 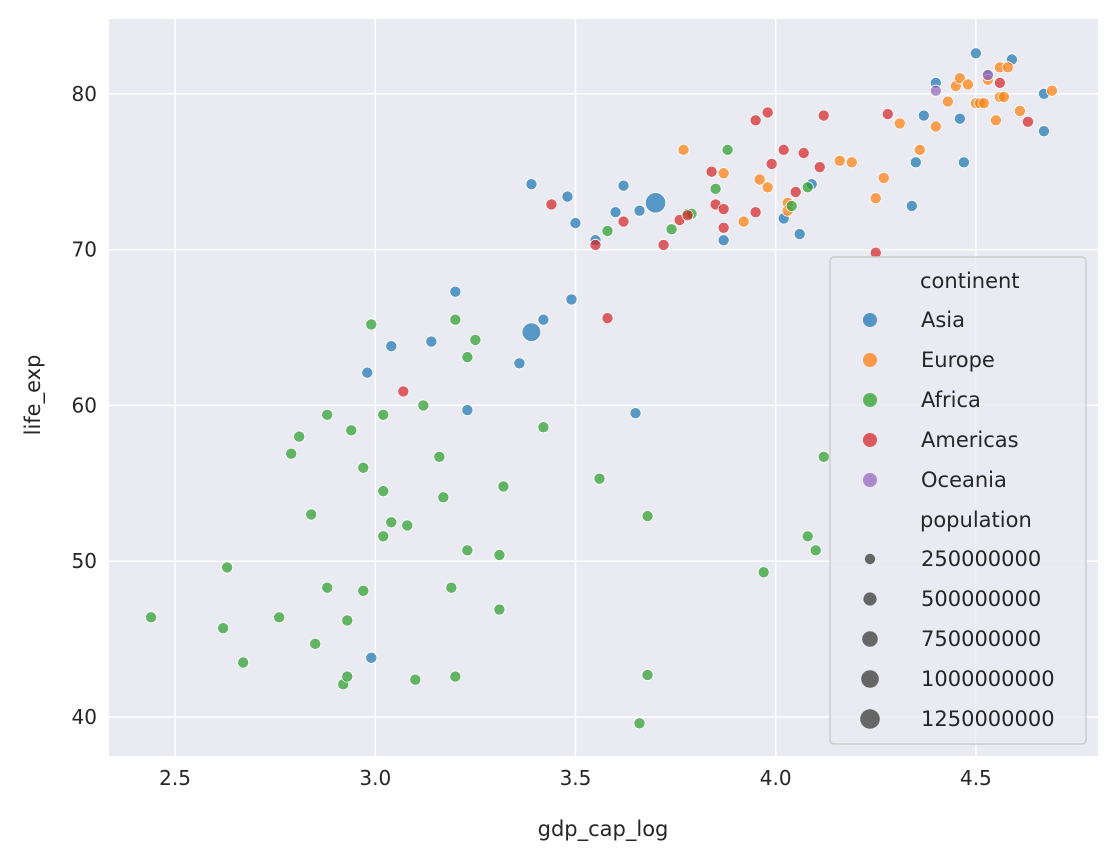 What do you see at coordinates (976, 778) in the screenshot?
I see `x-tick-label: 4.5` at bounding box center [976, 778].